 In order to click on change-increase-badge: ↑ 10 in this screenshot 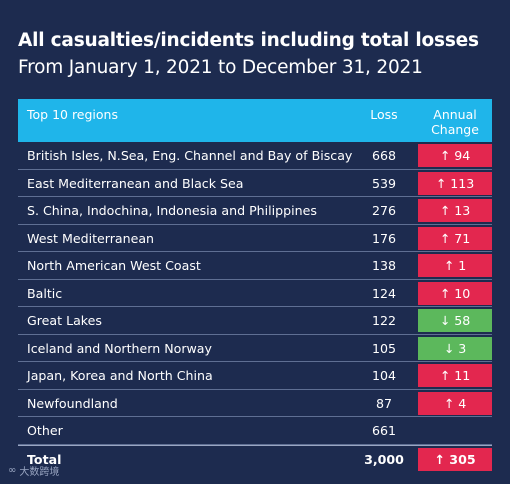, I will do `click(455, 293)`.